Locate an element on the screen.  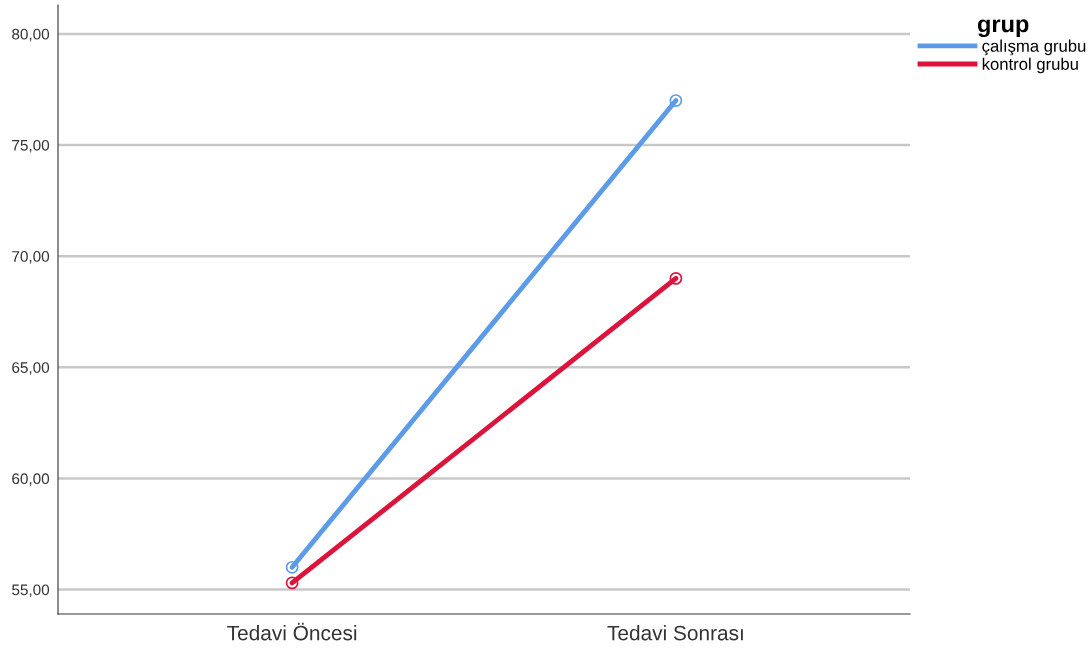
legend-label: çalışma grubu is located at coordinates (1034, 47).